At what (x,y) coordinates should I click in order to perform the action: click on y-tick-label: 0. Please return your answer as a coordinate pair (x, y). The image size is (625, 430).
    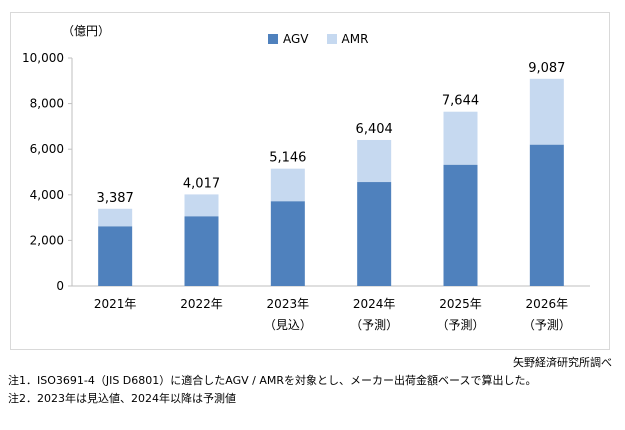
    Looking at the image, I should click on (60, 286).